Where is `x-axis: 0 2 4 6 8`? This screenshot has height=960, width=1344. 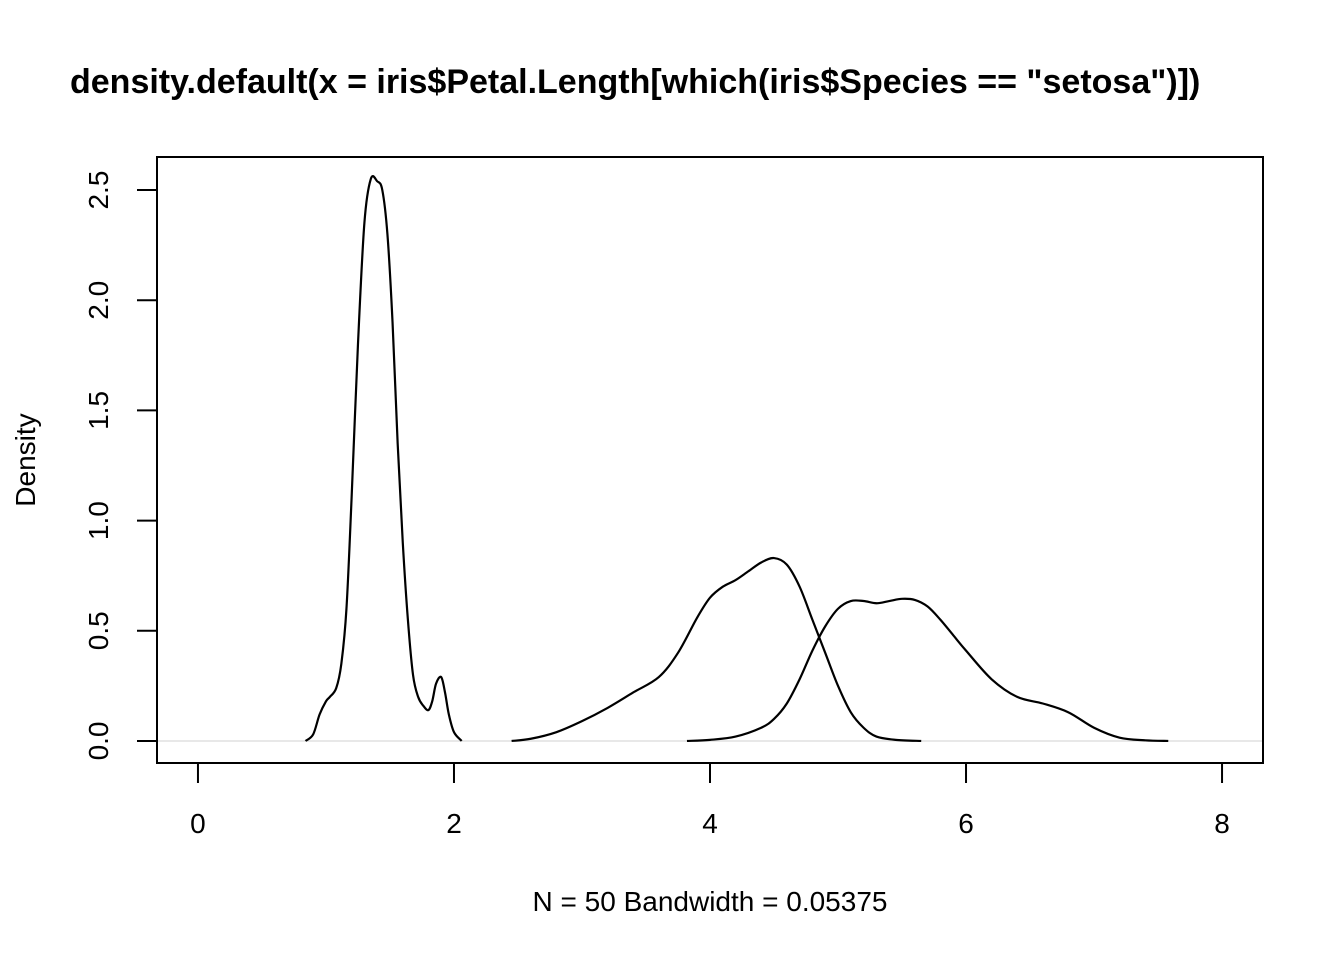 x-axis: 0 2 4 6 8 is located at coordinates (710, 800).